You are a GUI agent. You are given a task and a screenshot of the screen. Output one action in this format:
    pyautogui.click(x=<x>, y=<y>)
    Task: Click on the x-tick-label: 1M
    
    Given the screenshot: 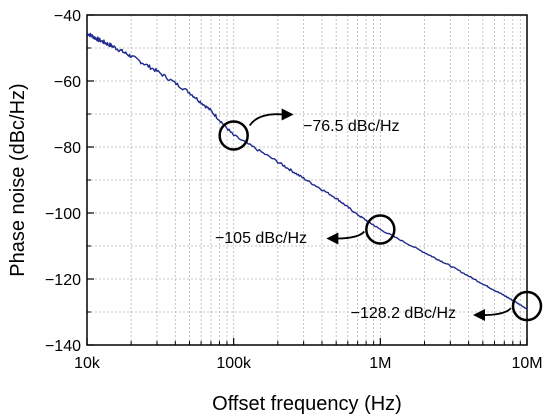 What is the action you would take?
    pyautogui.click(x=380, y=363)
    